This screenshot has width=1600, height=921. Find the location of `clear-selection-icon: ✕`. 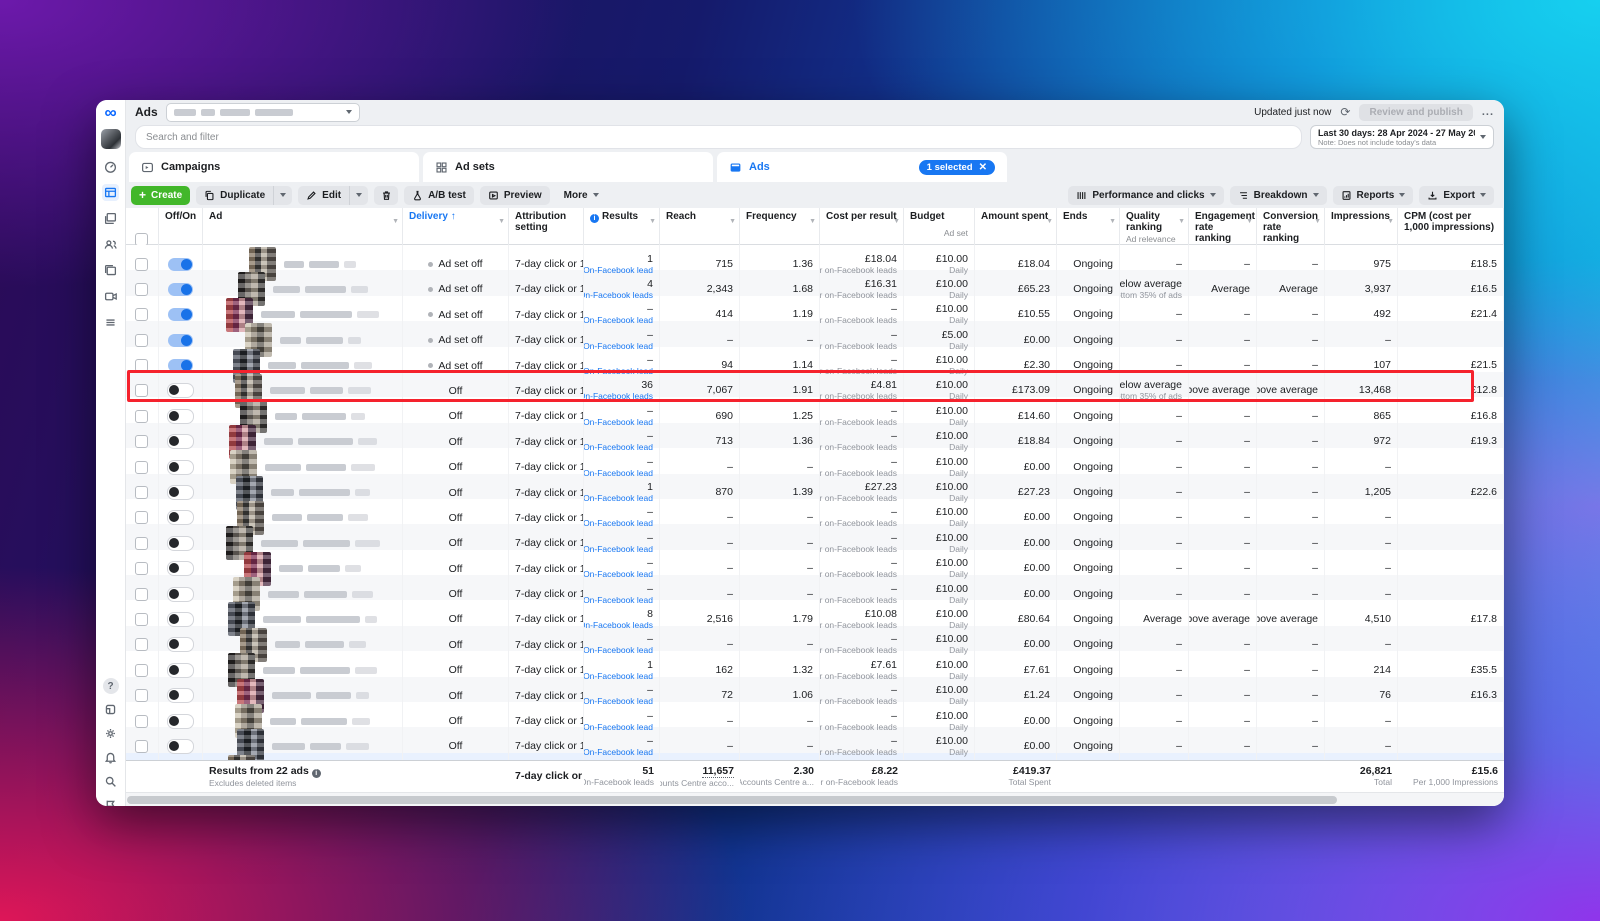

clear-selection-icon: ✕ is located at coordinates (982, 167).